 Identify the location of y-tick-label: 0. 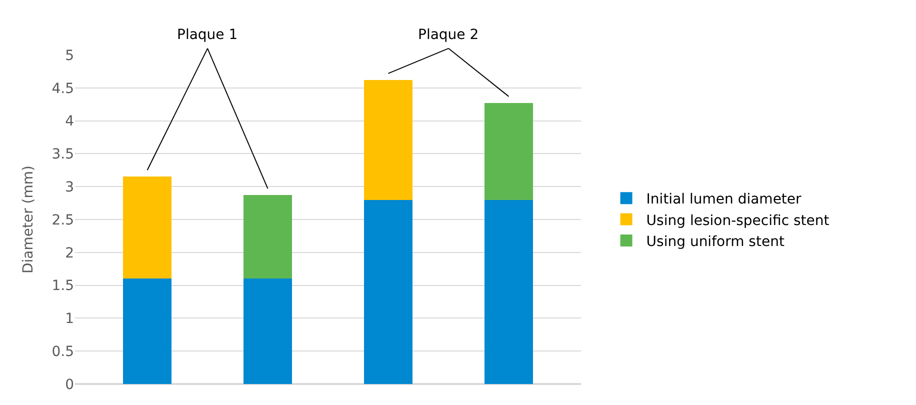
(69, 384).